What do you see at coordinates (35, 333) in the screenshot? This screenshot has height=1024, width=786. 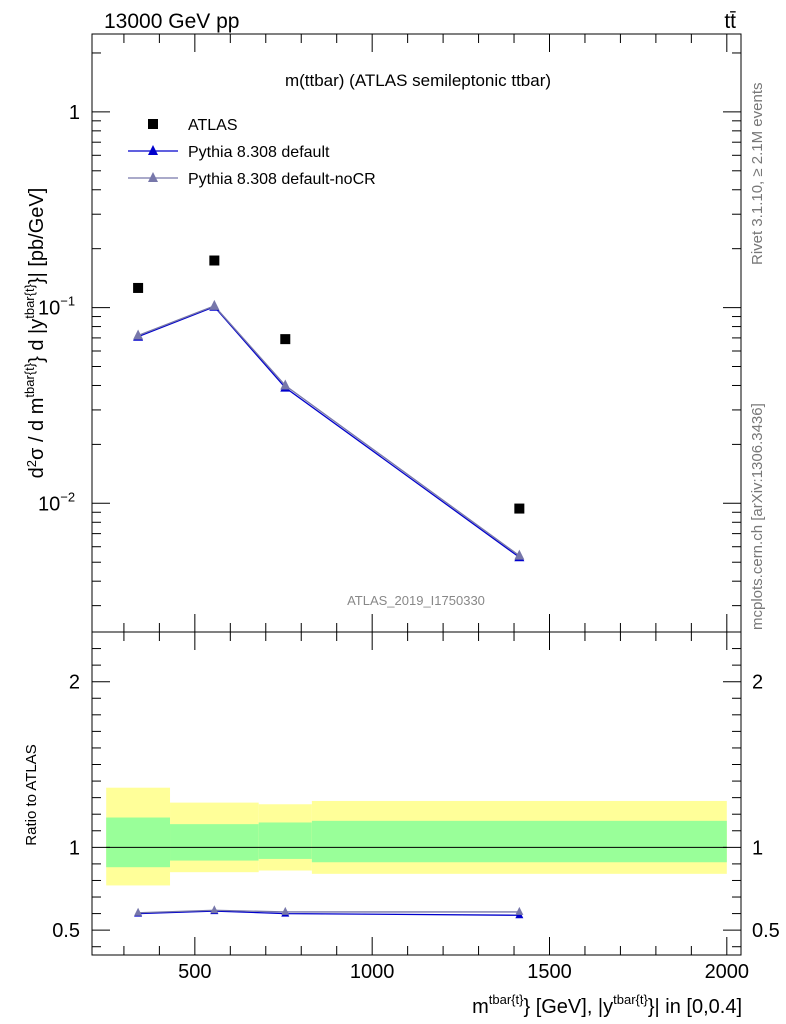 I see `y-axis-label: d2σ / d mtbar{t}} d |ytbar{t}}| [pb/GeV]` at bounding box center [35, 333].